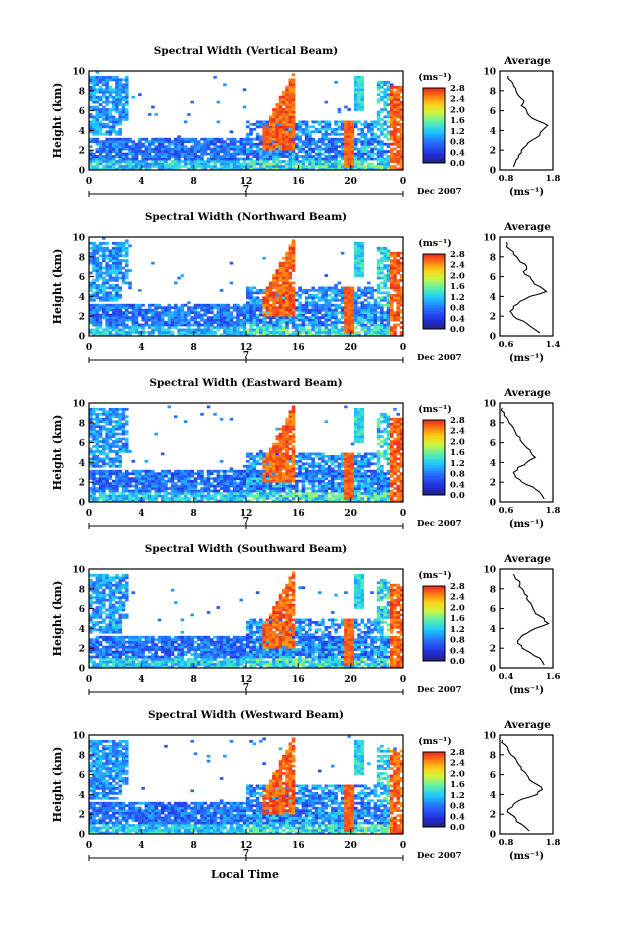  Describe the element at coordinates (350, 182) in the screenshot. I see `x-tick-label: 20` at that location.